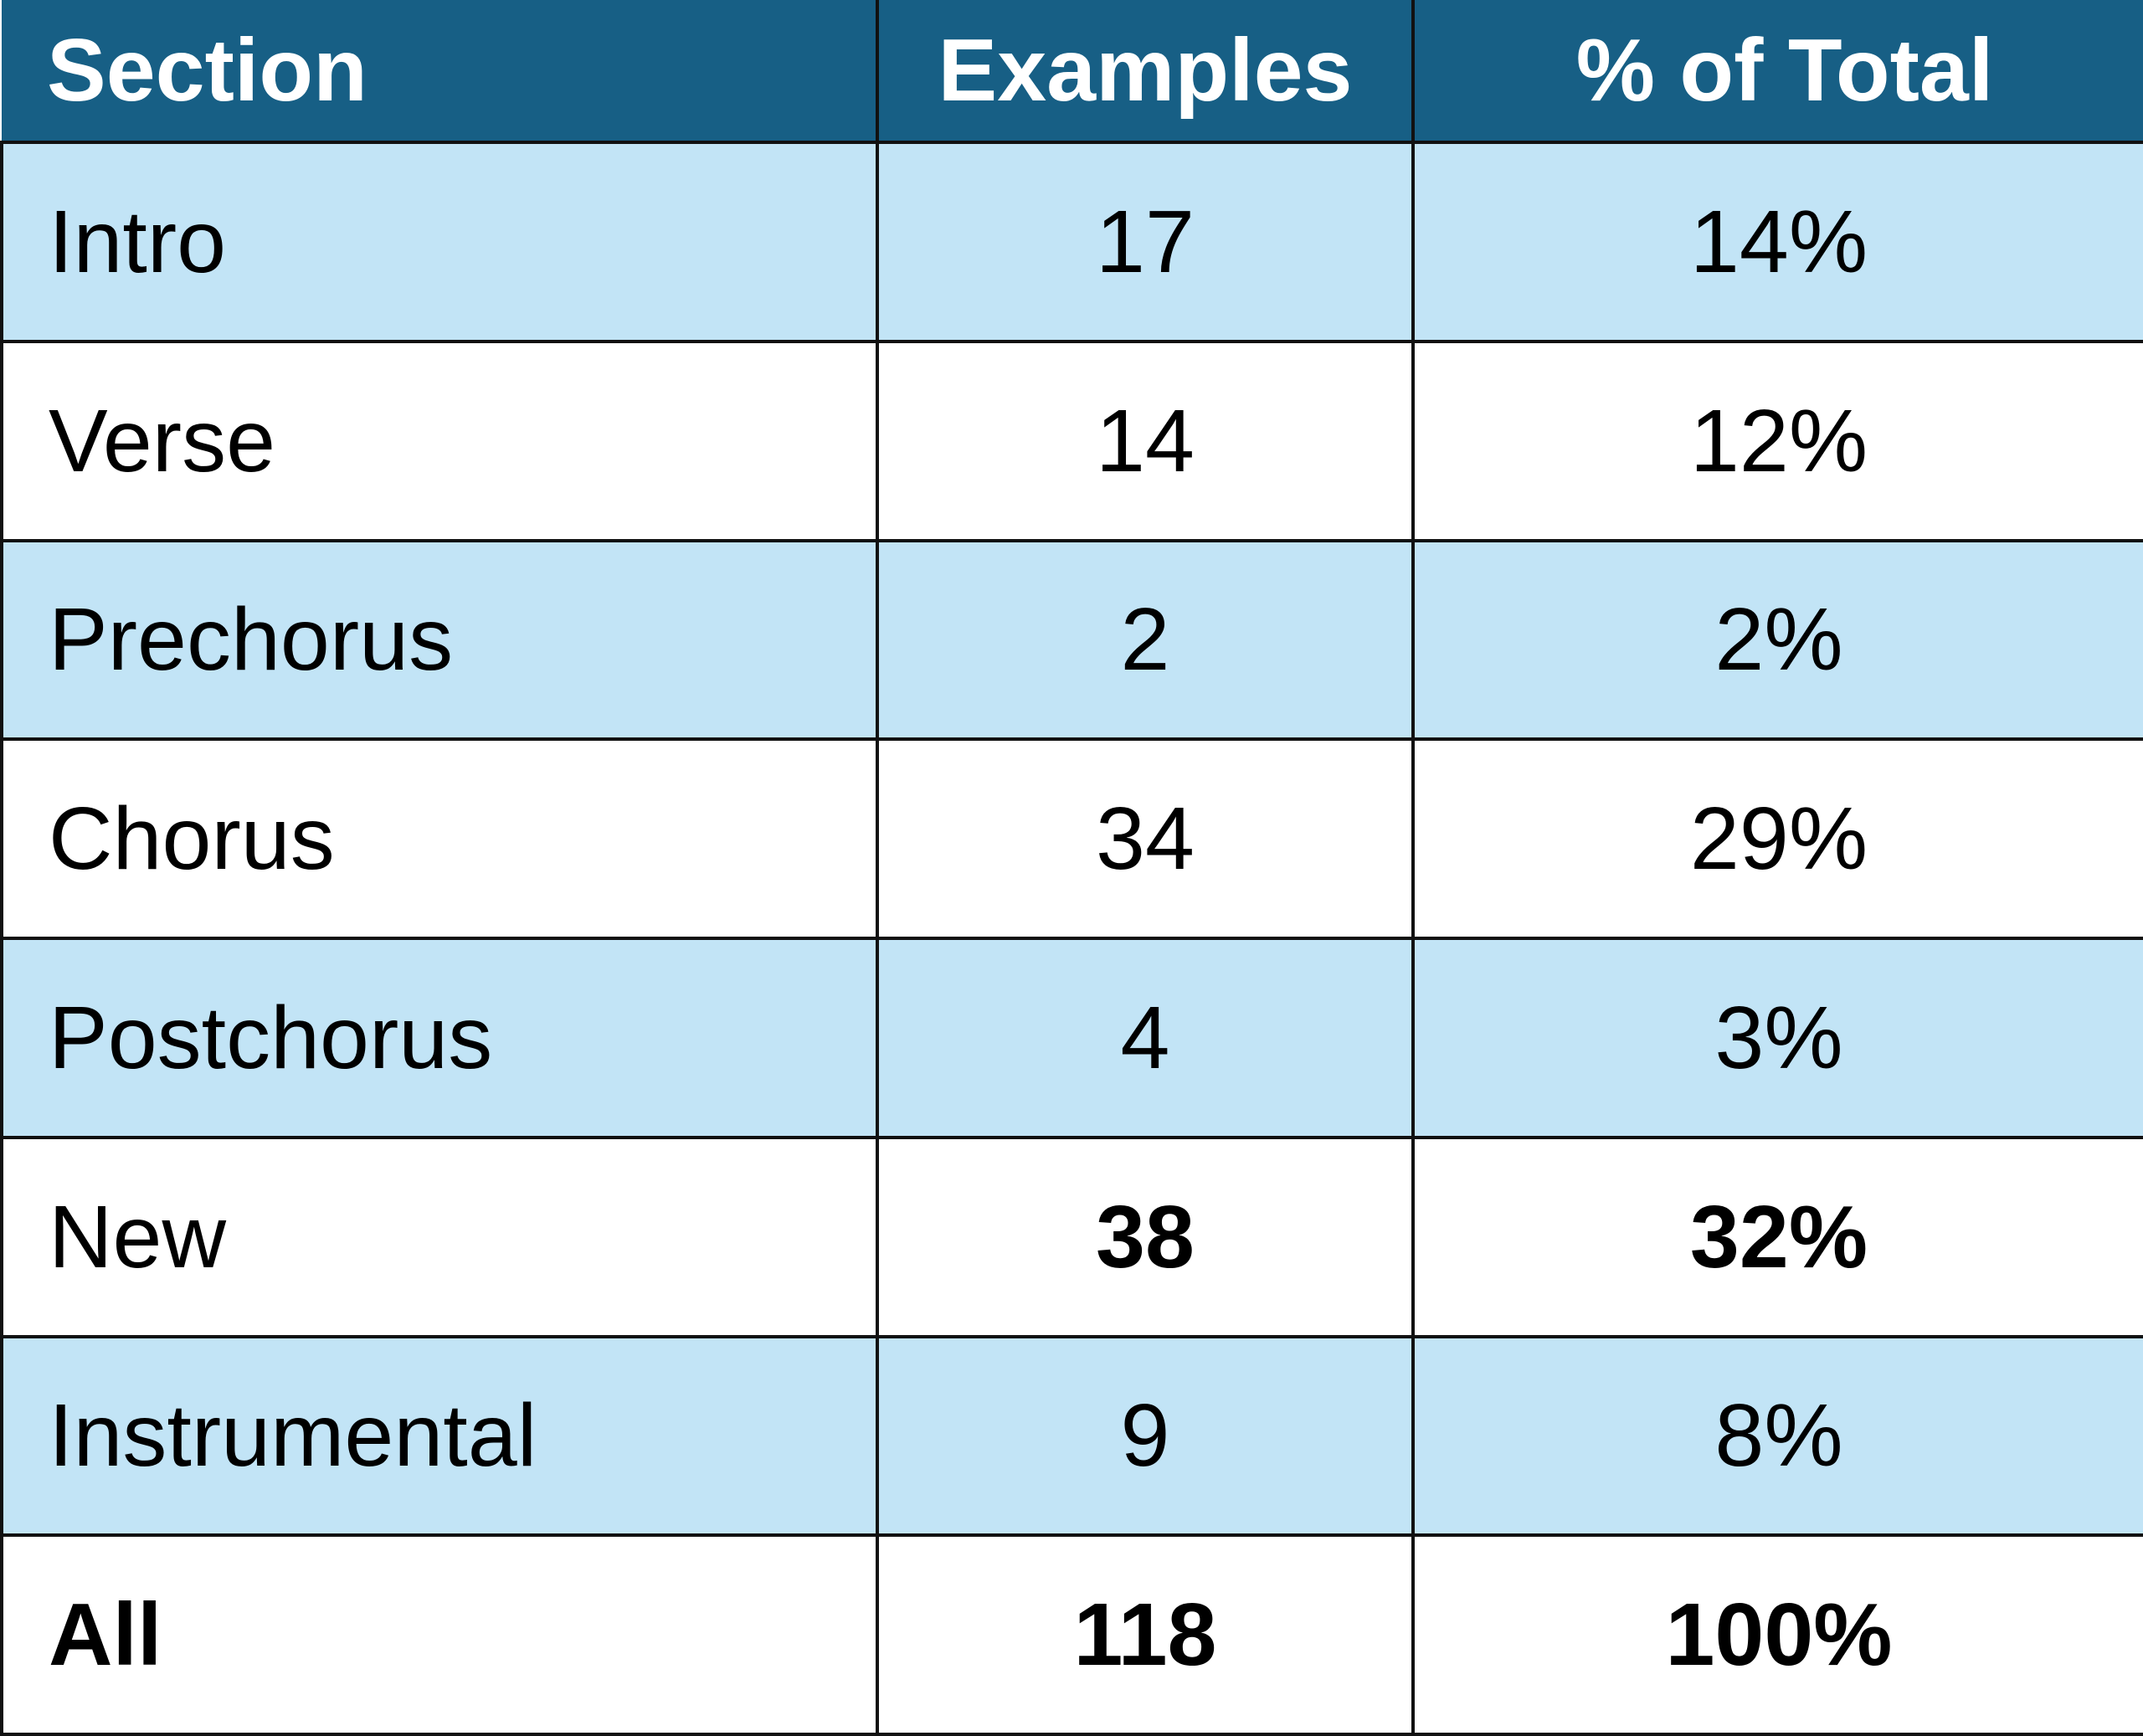 This screenshot has width=2143, height=1736. I want to click on table-row-total: All 118 100%, so click(1071, 1634).